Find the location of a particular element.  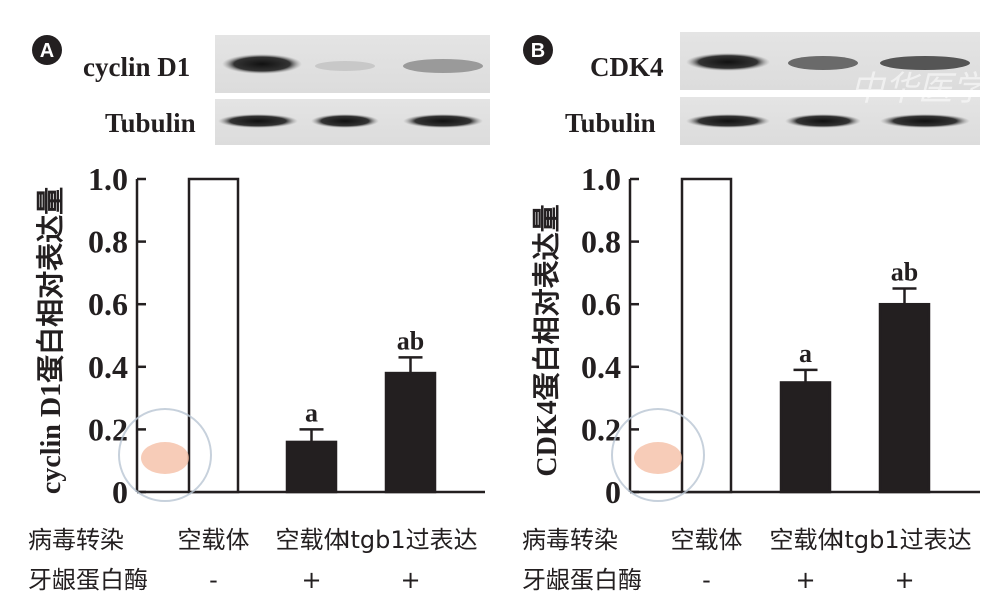

blot-label-cdk4: CDK4 is located at coordinates (627, 67).